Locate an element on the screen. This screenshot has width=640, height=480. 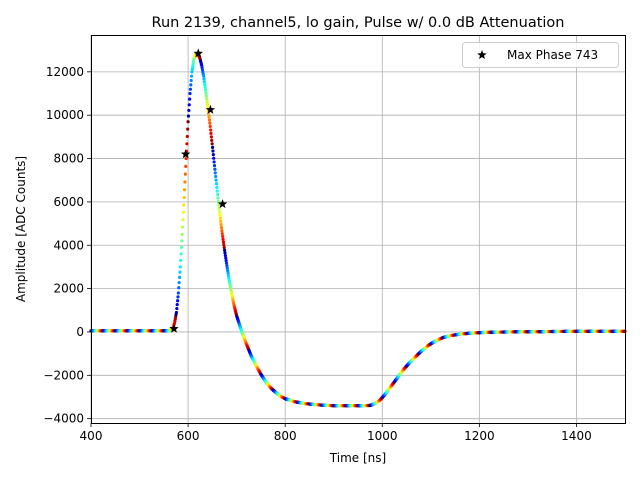
y-tick-label: −4000 is located at coordinates (63, 419).